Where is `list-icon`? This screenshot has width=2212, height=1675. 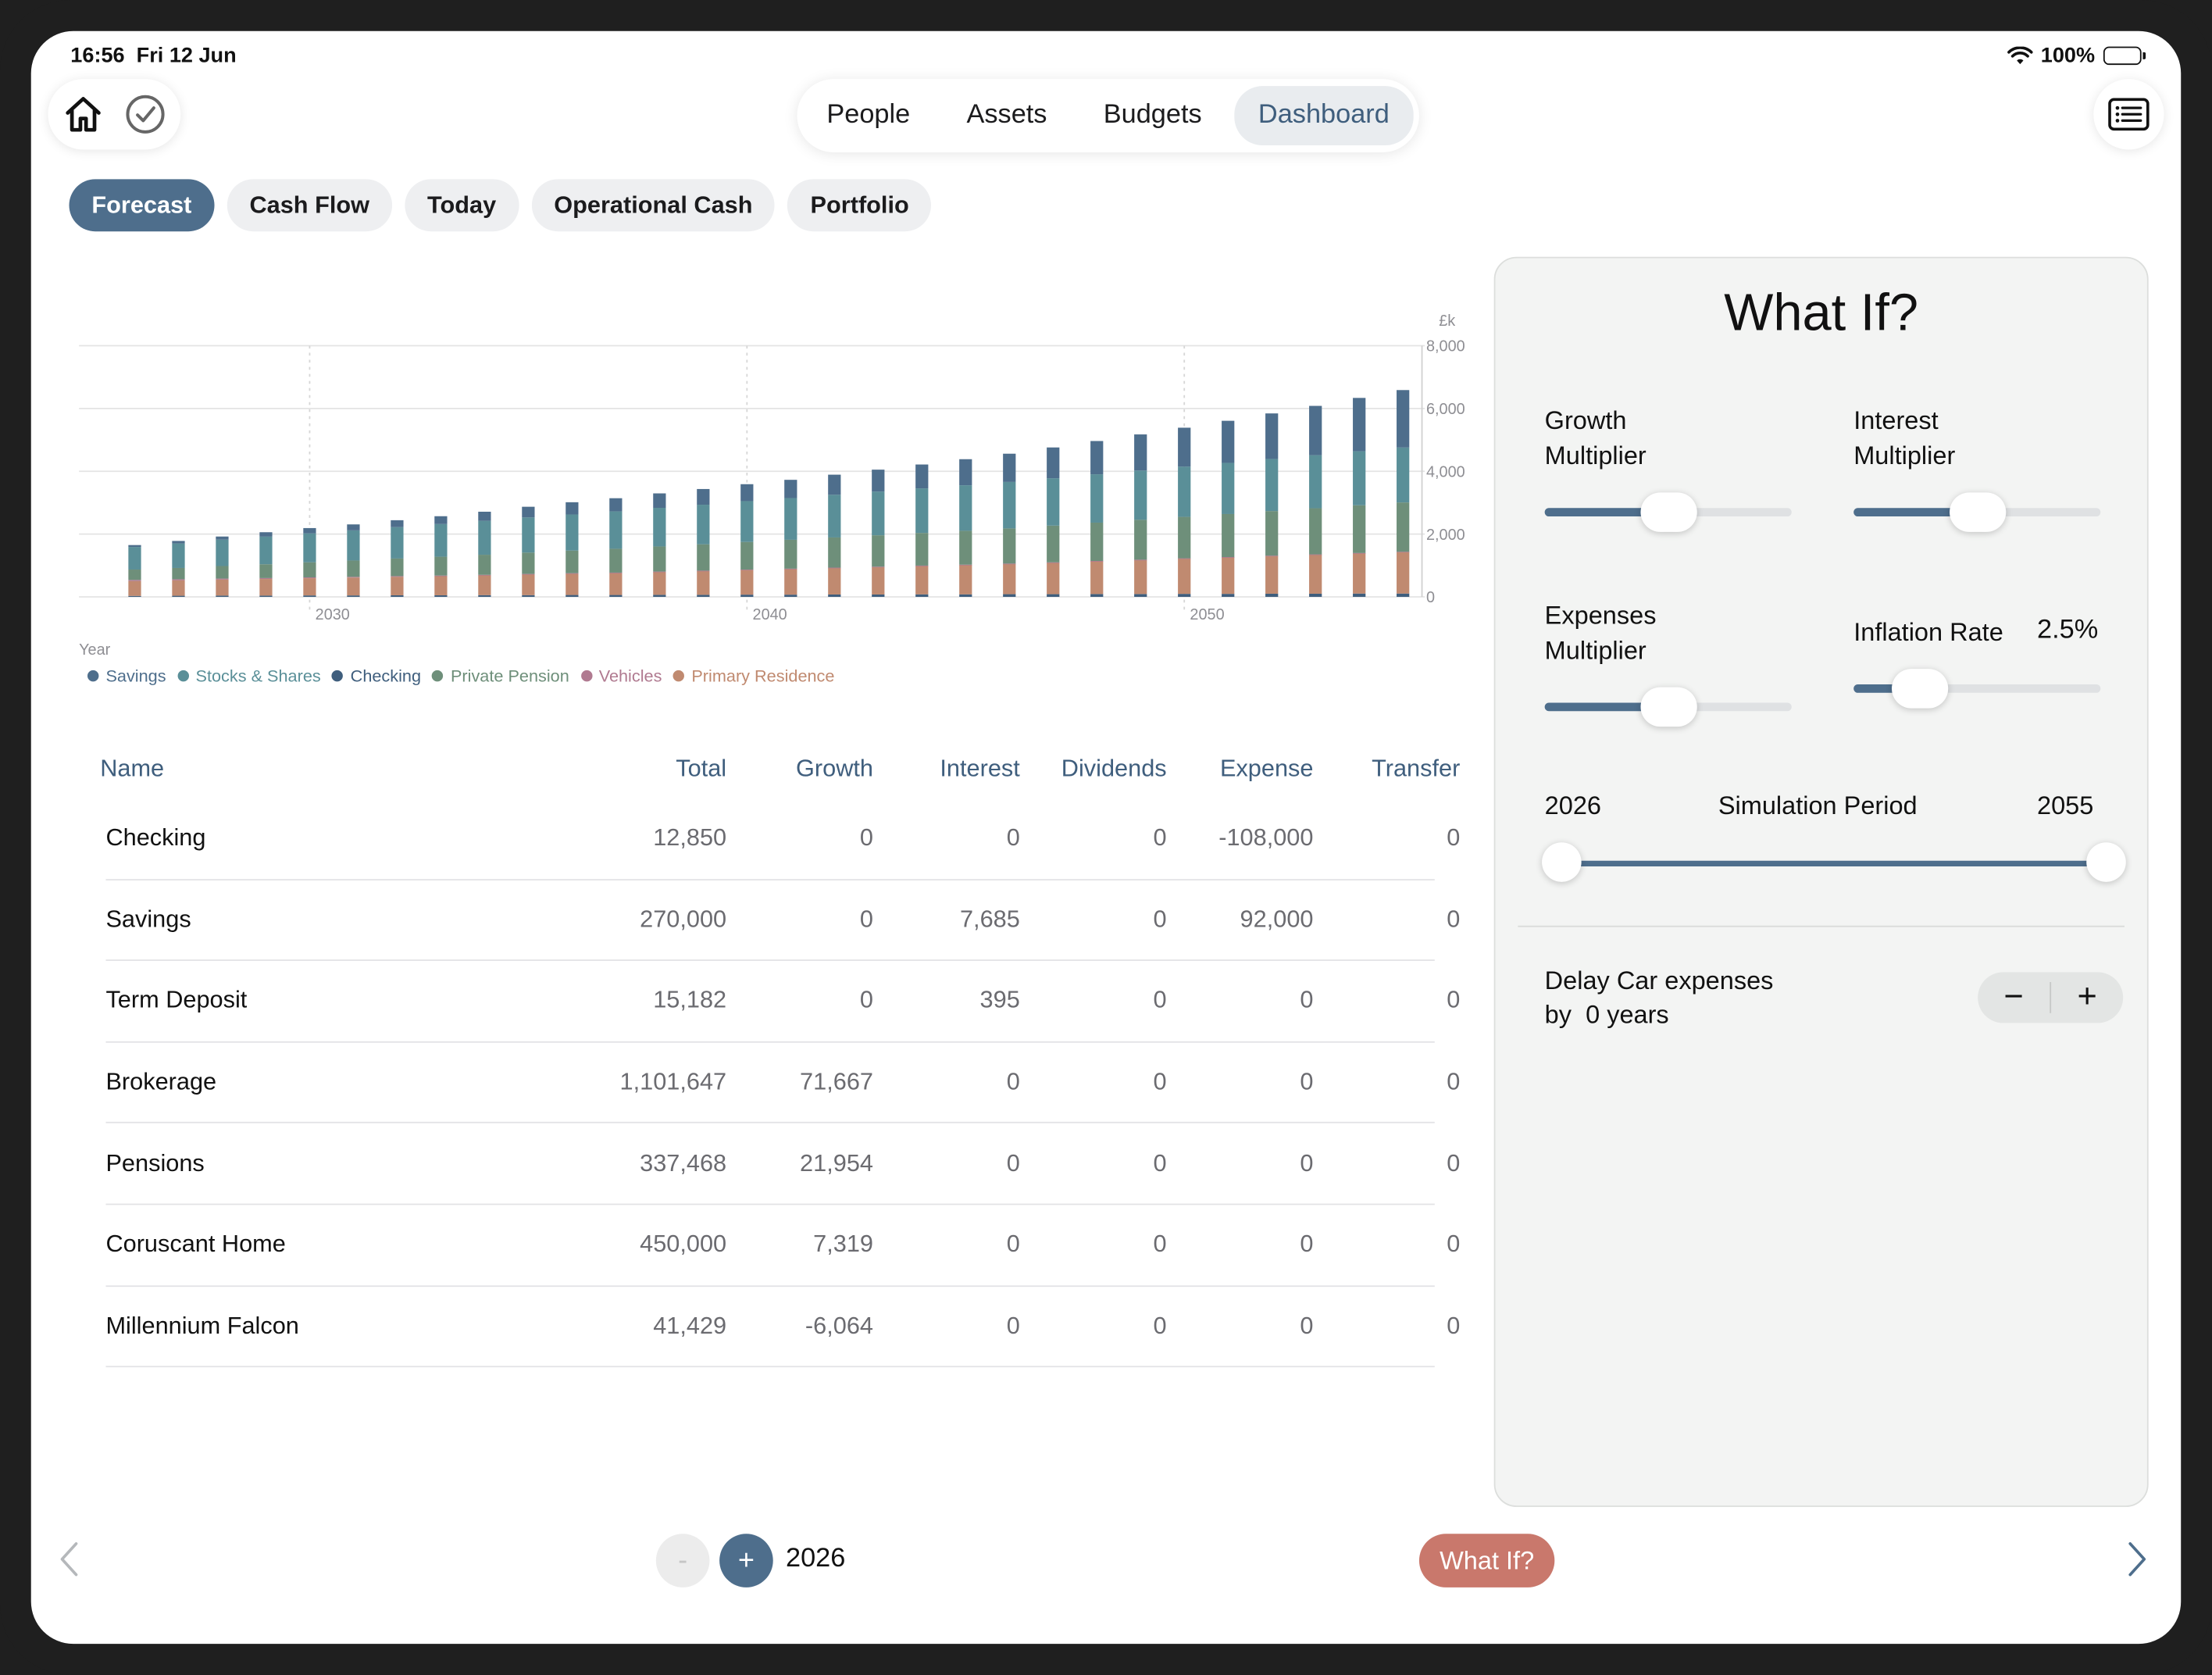 list-icon is located at coordinates (2128, 114).